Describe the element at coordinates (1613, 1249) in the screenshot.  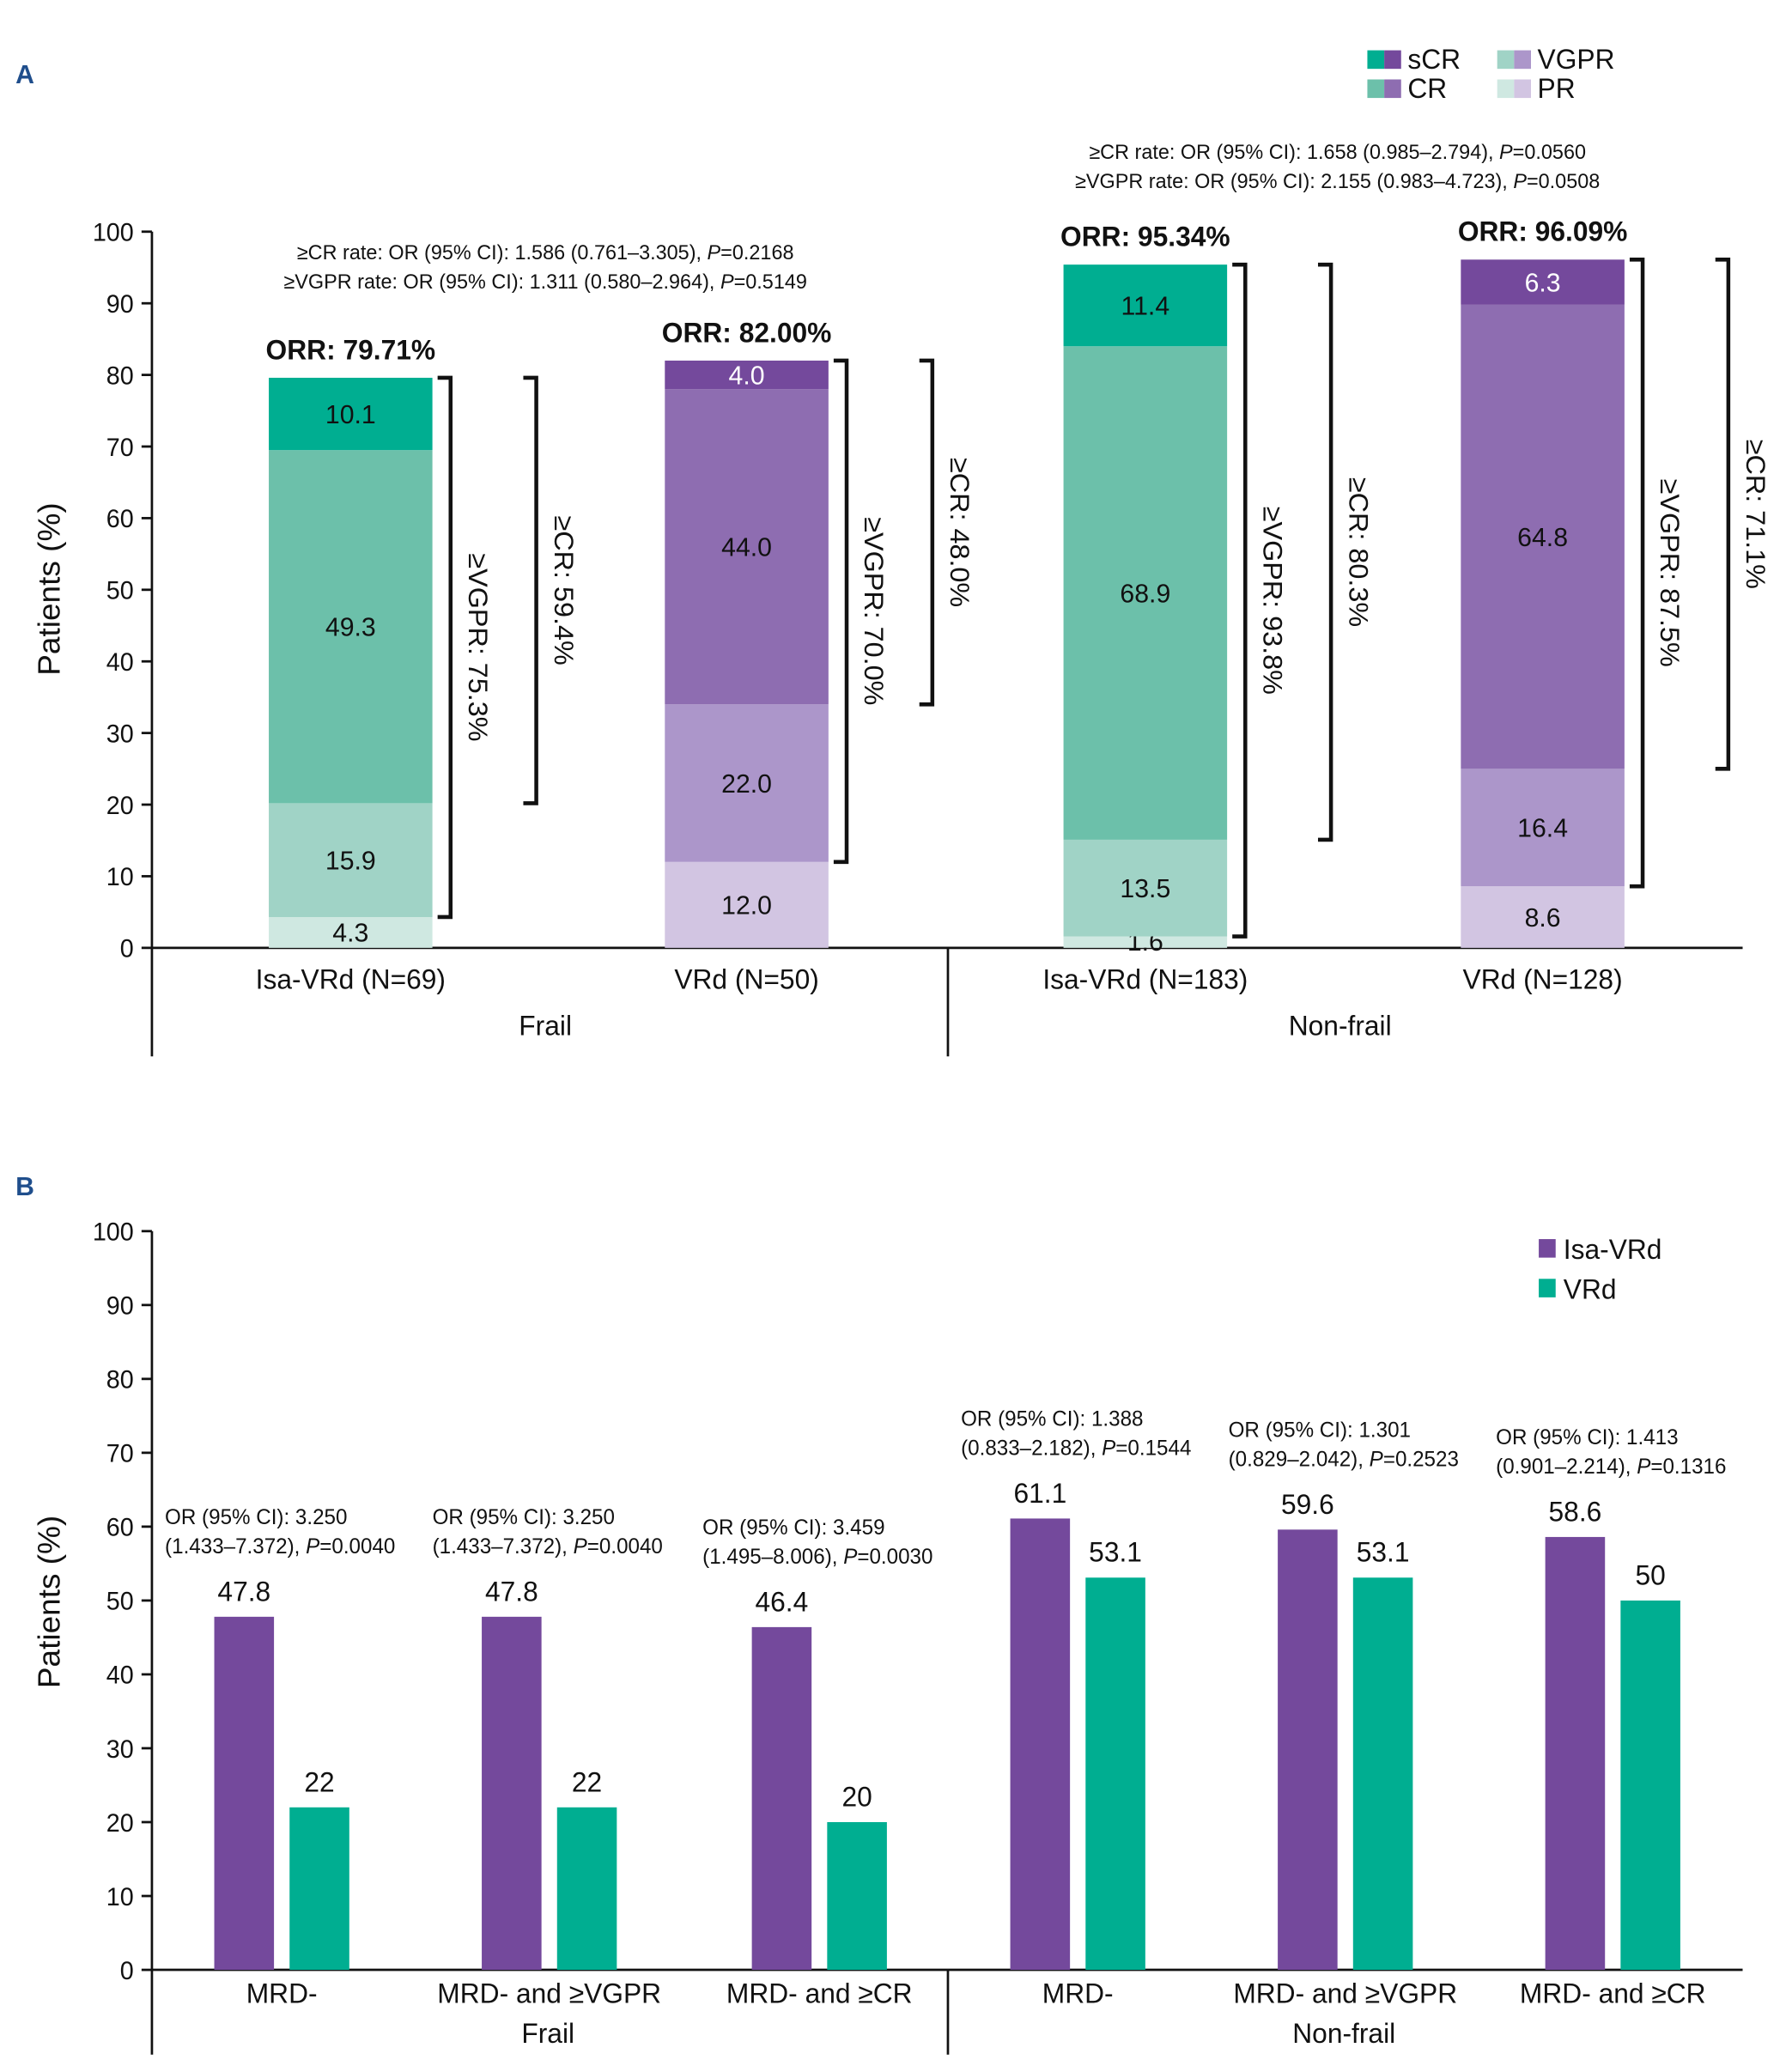
I see `legend-label: Isa-VRd` at that location.